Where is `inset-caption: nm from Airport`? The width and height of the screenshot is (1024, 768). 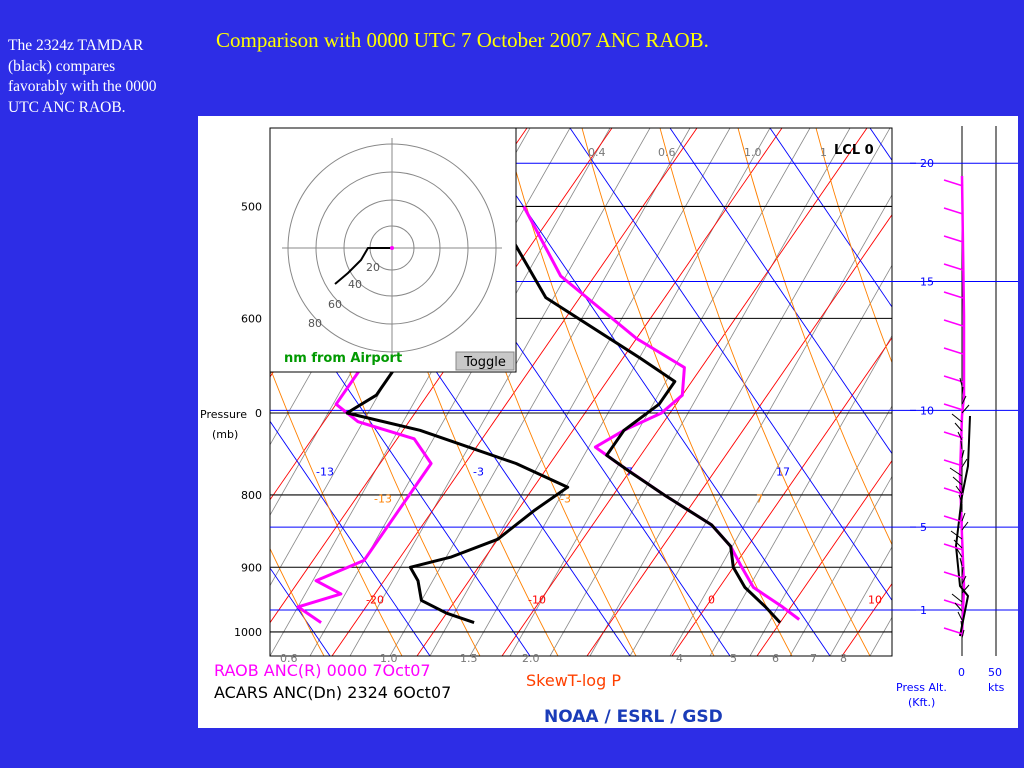
inset-caption: nm from Airport is located at coordinates (343, 358).